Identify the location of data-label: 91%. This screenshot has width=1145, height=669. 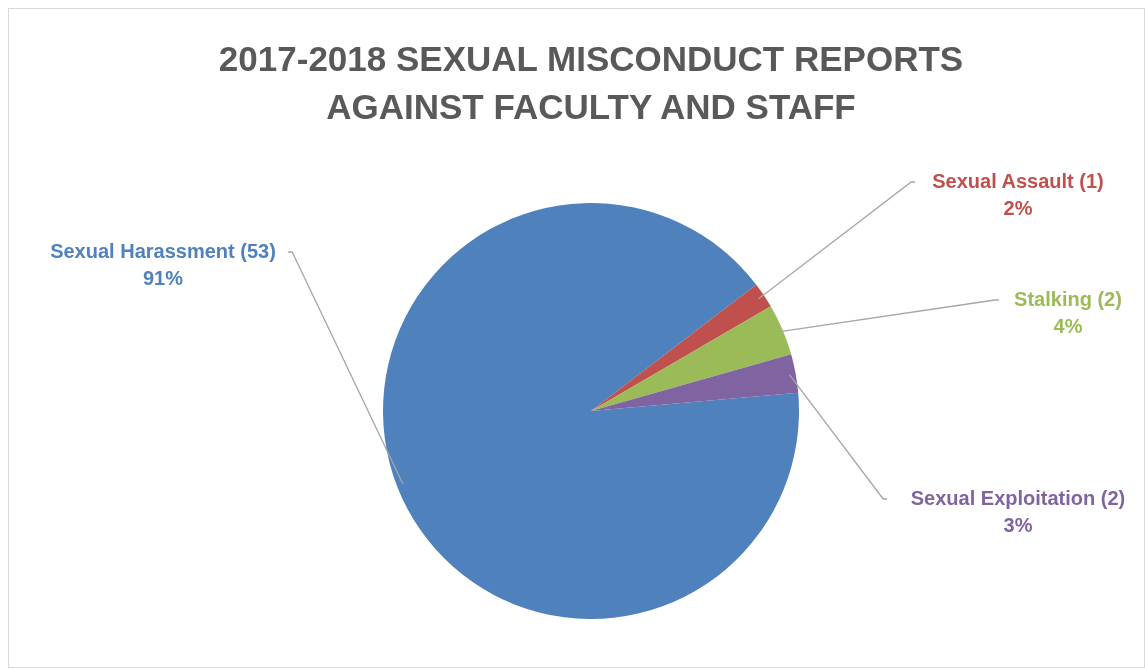
(163, 278).